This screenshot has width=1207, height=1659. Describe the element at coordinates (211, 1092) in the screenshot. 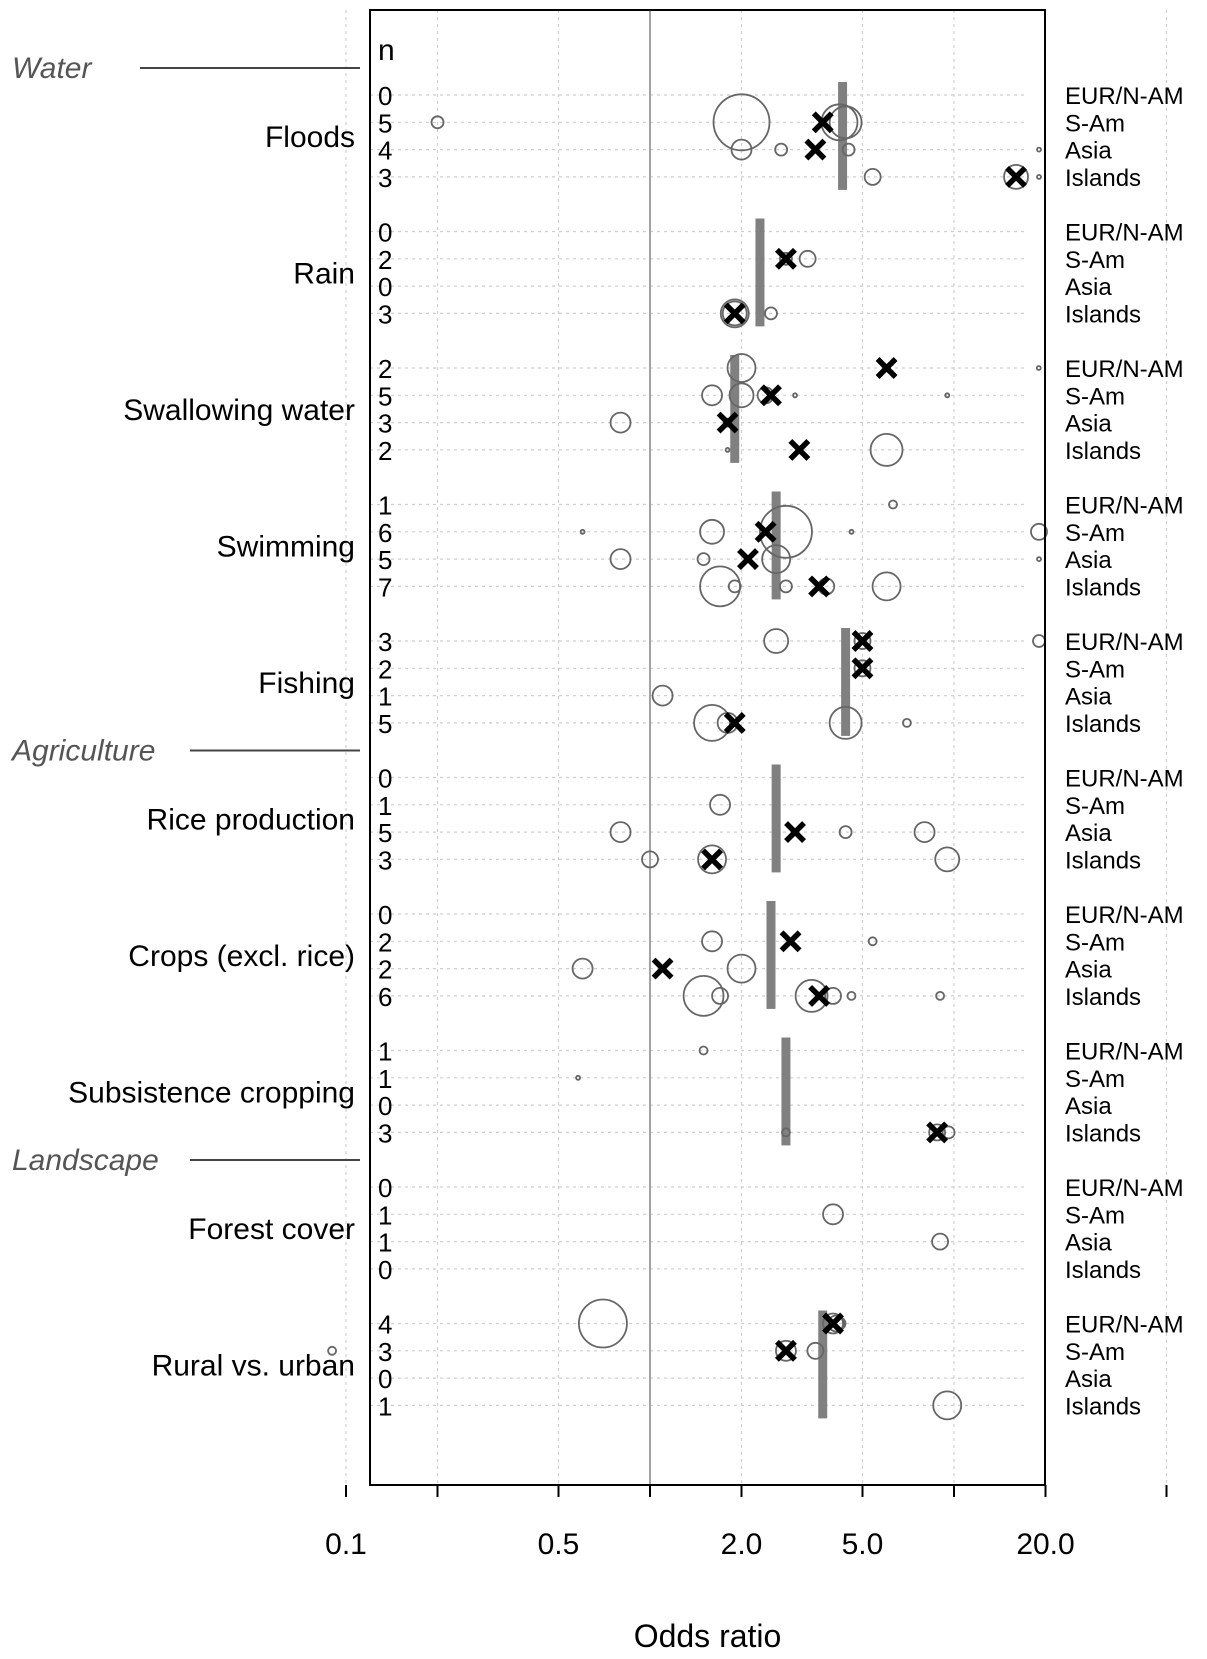

I see `group-label: Subsistence cropping` at that location.